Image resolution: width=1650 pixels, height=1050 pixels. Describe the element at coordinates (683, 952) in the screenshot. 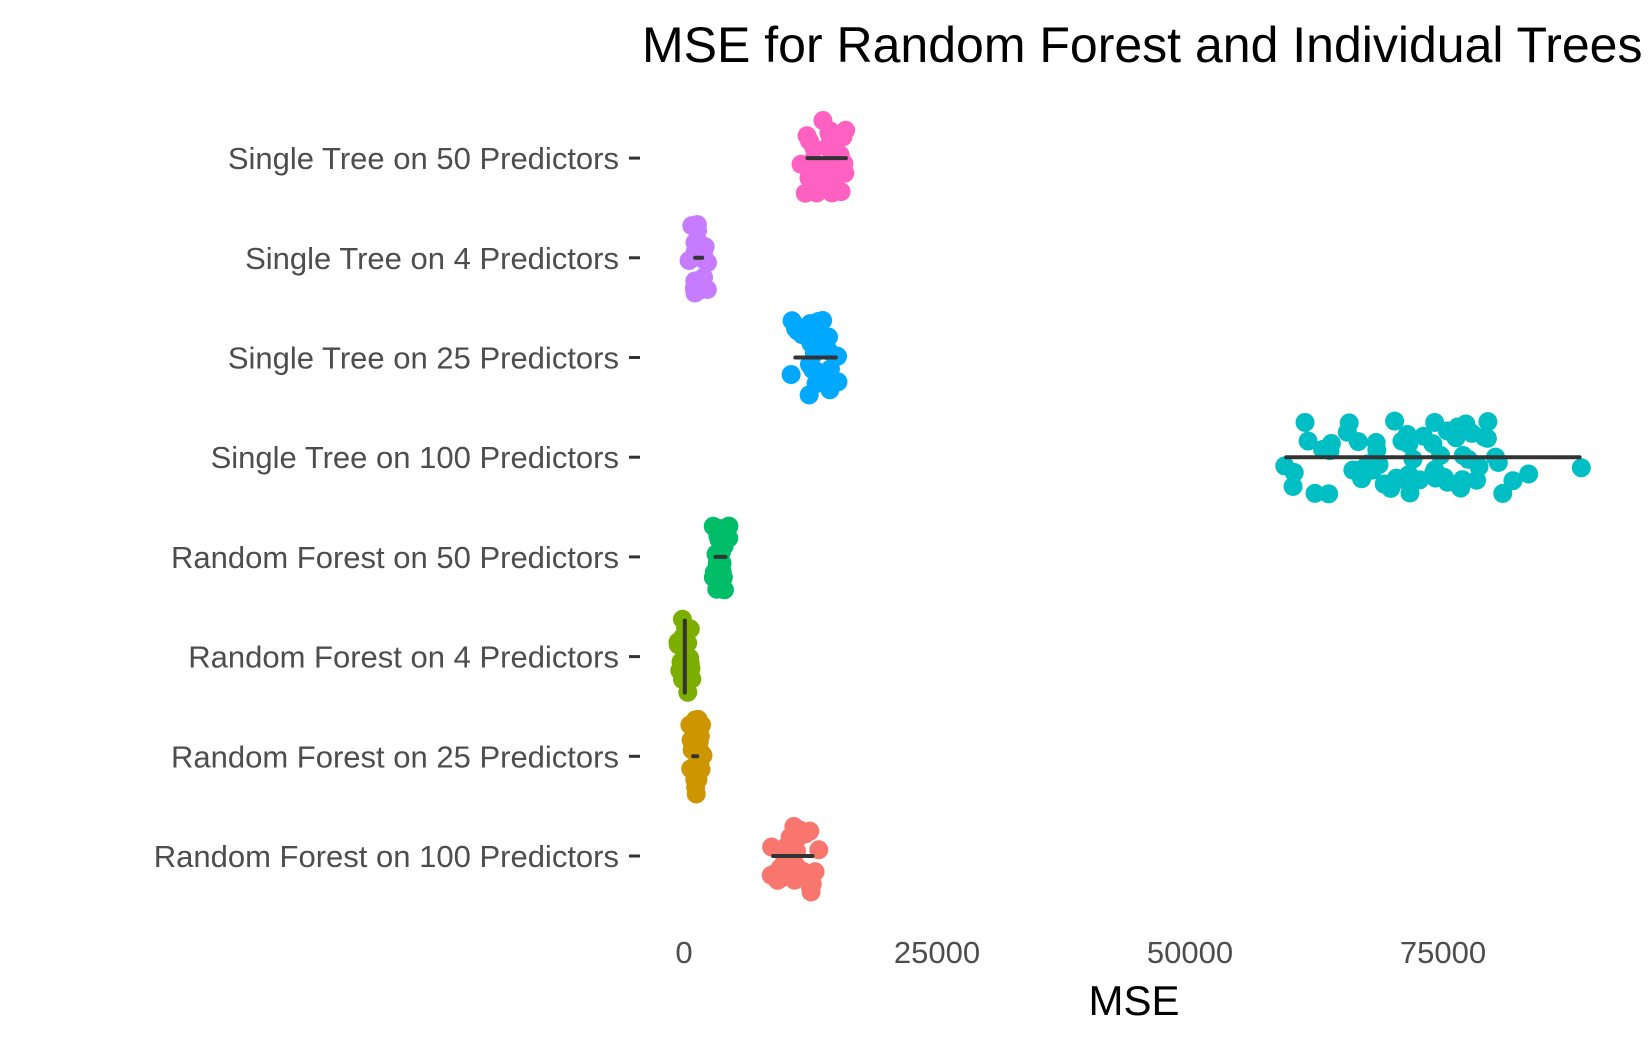

I see `x-tick-label: 0` at that location.